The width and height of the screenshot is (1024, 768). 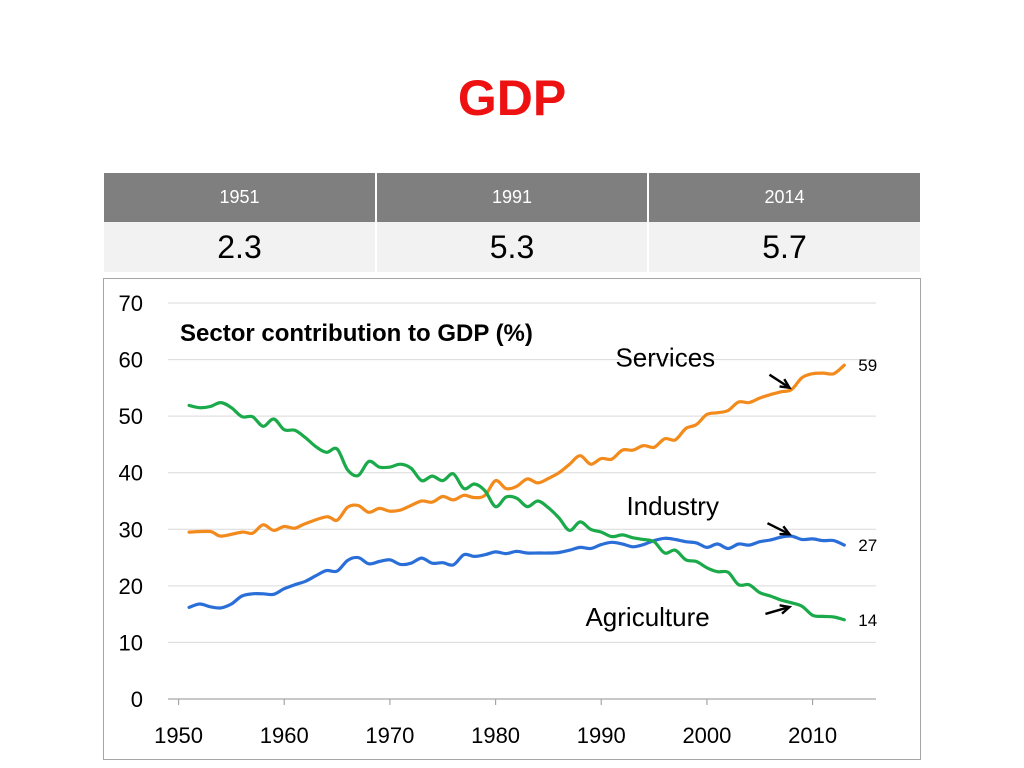 What do you see at coordinates (785, 384) in the screenshot?
I see `services-annotation-arrowhead` at bounding box center [785, 384].